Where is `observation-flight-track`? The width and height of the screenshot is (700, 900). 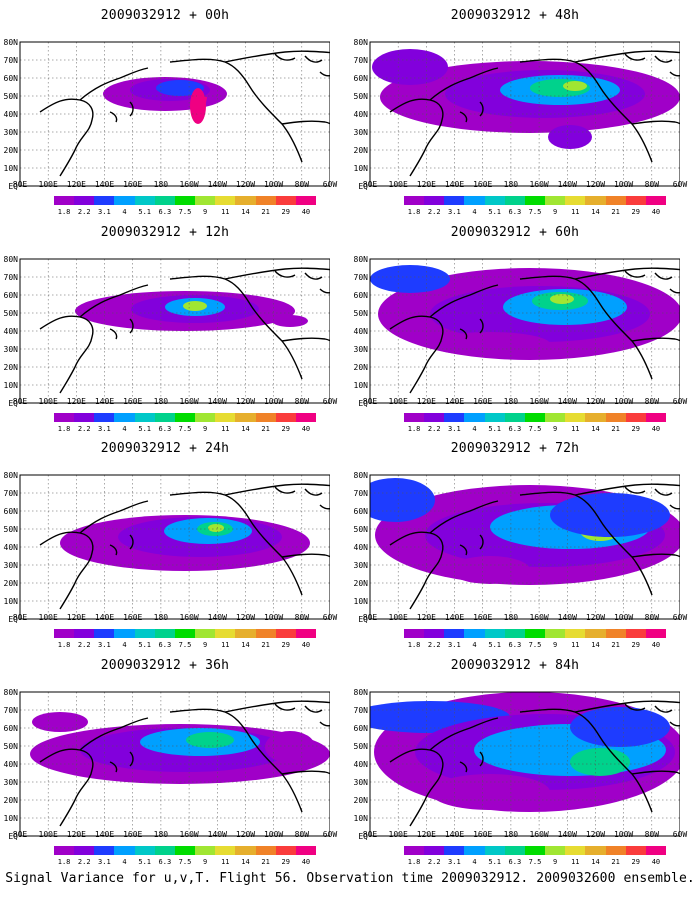
observation-flight-track is located at coordinates (201, 106).